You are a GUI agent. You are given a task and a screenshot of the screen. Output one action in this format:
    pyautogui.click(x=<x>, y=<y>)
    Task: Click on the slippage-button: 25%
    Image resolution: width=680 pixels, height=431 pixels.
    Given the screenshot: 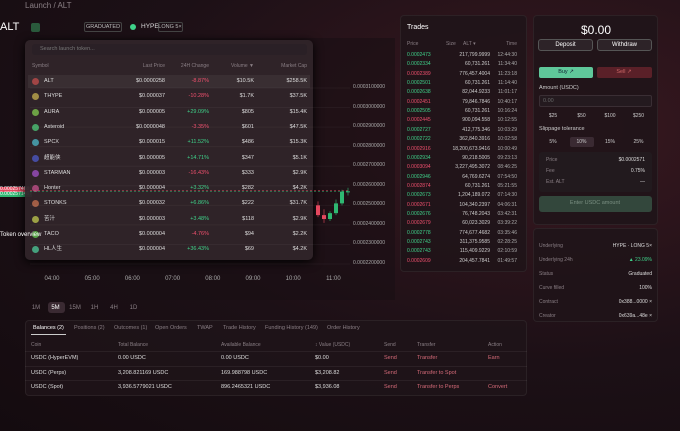 What is the action you would take?
    pyautogui.click(x=638, y=142)
    